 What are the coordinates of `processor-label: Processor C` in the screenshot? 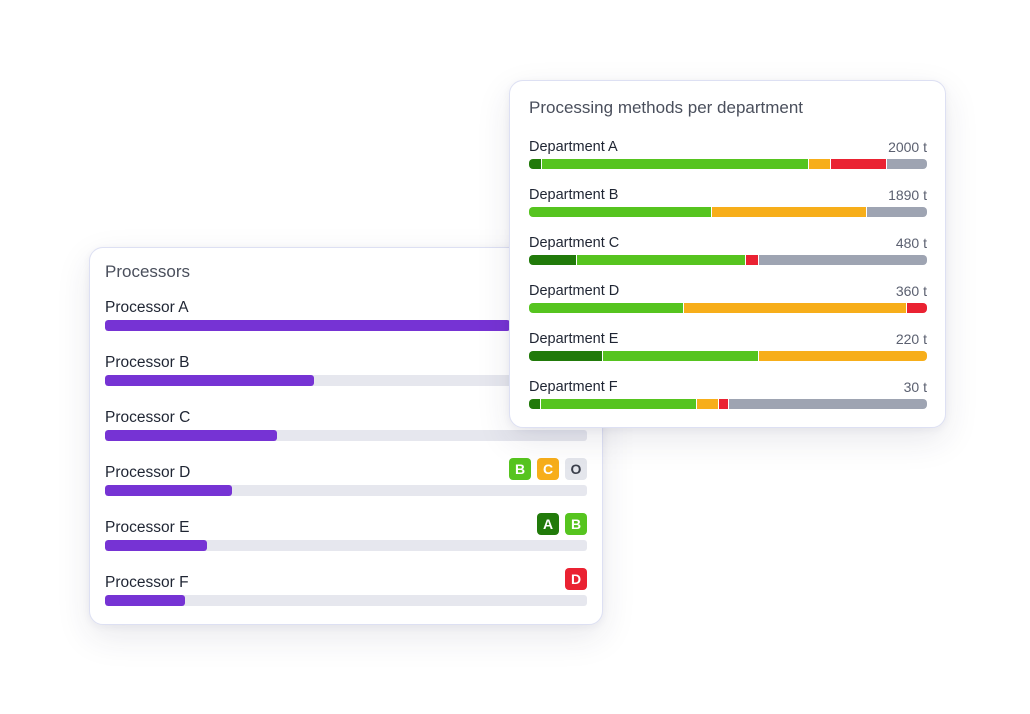 It's located at (148, 417).